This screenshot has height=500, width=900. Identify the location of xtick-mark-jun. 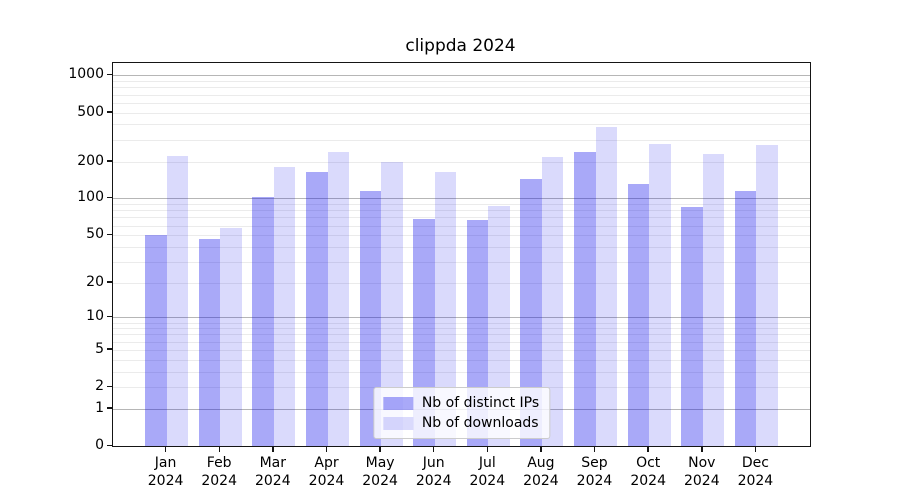
(433, 449).